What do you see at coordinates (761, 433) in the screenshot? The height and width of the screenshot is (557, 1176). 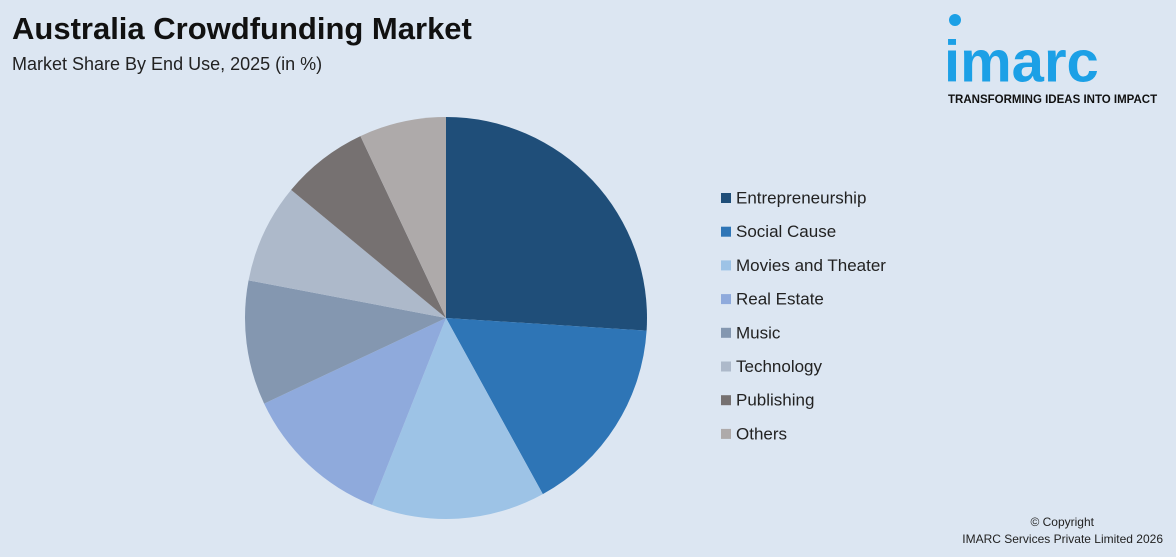 I see `legend-label: Others` at bounding box center [761, 433].